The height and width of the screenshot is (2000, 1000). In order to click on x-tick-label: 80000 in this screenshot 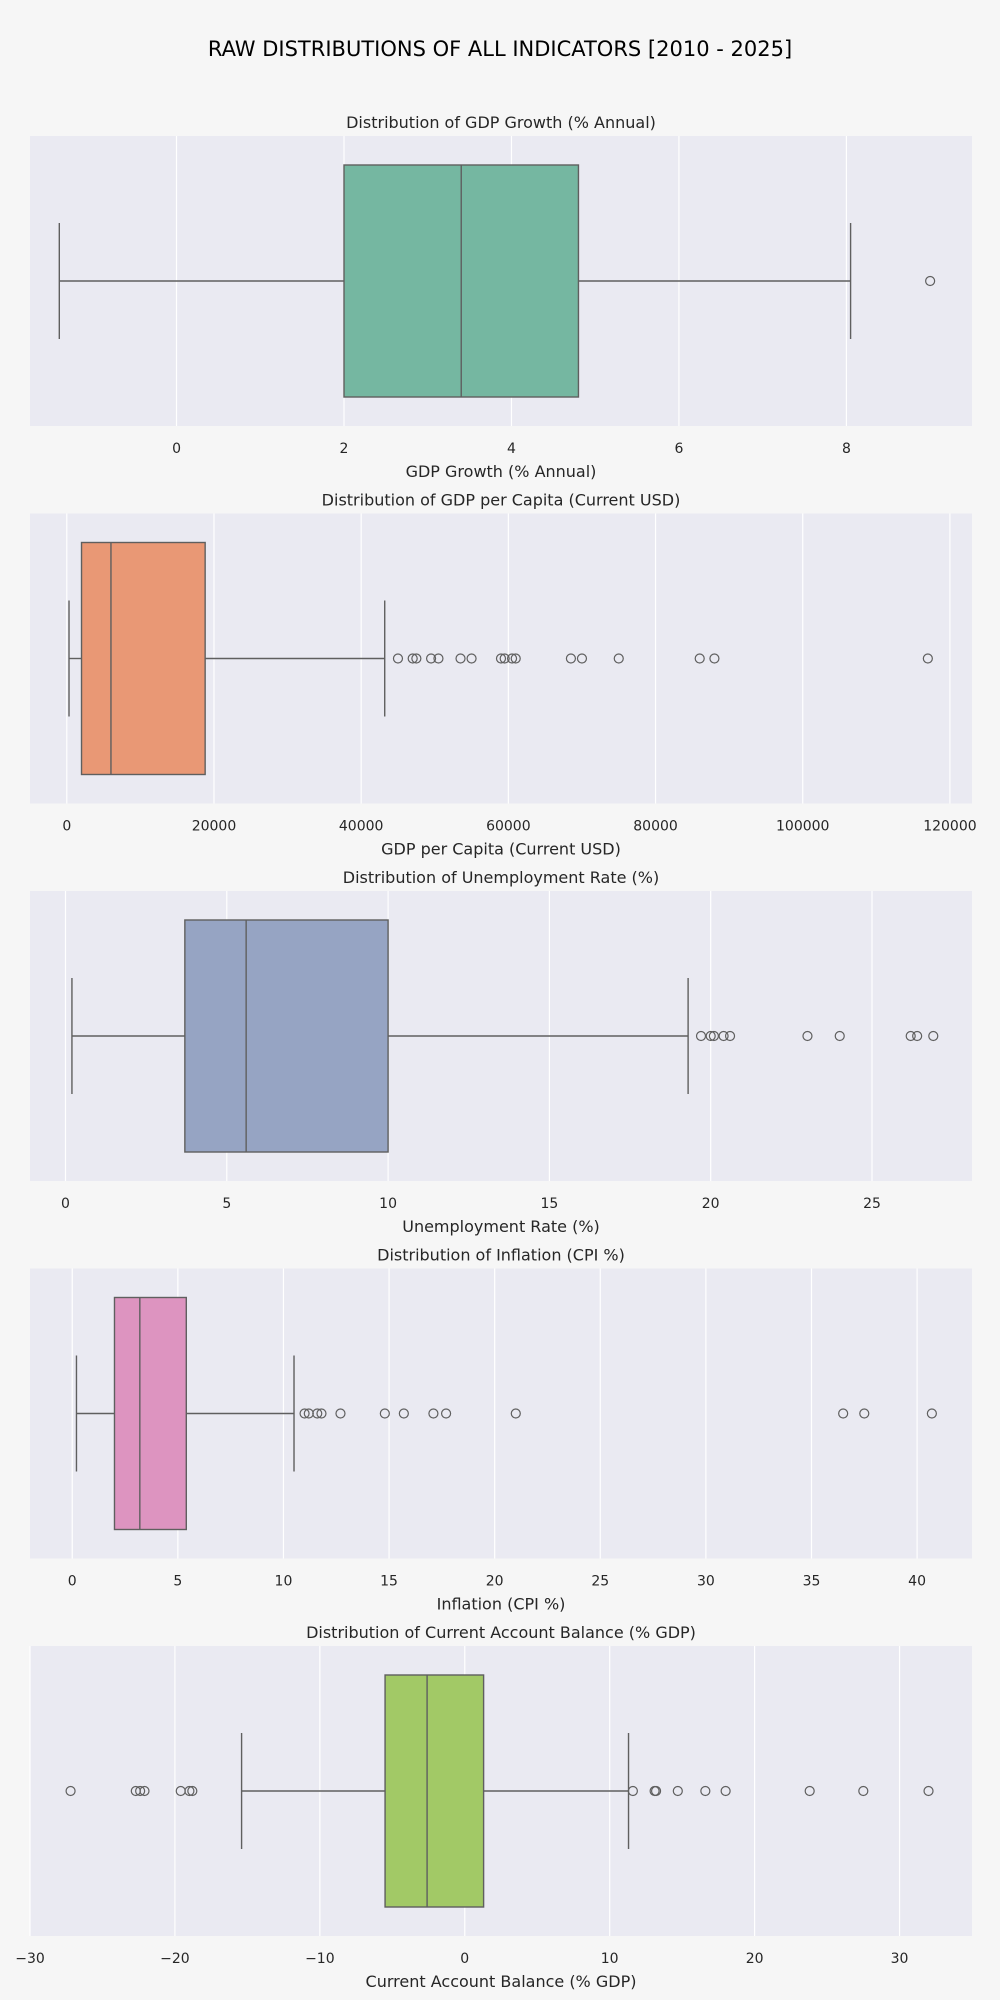, I will do `click(655, 827)`.